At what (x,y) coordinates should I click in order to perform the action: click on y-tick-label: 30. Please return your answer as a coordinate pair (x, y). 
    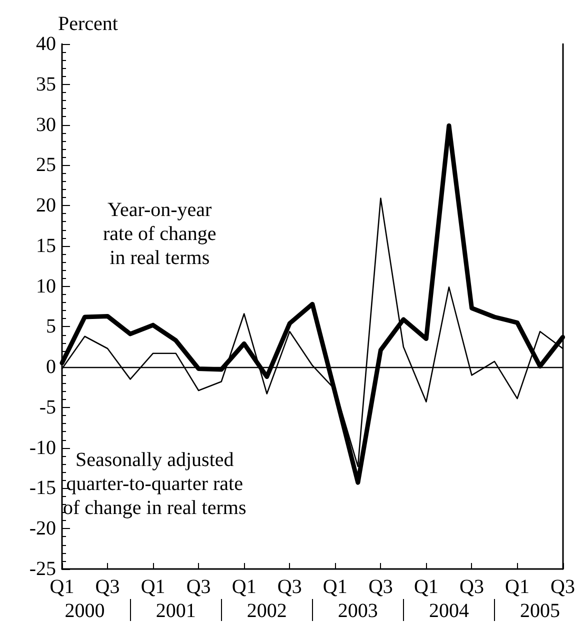
    Looking at the image, I should click on (46, 125).